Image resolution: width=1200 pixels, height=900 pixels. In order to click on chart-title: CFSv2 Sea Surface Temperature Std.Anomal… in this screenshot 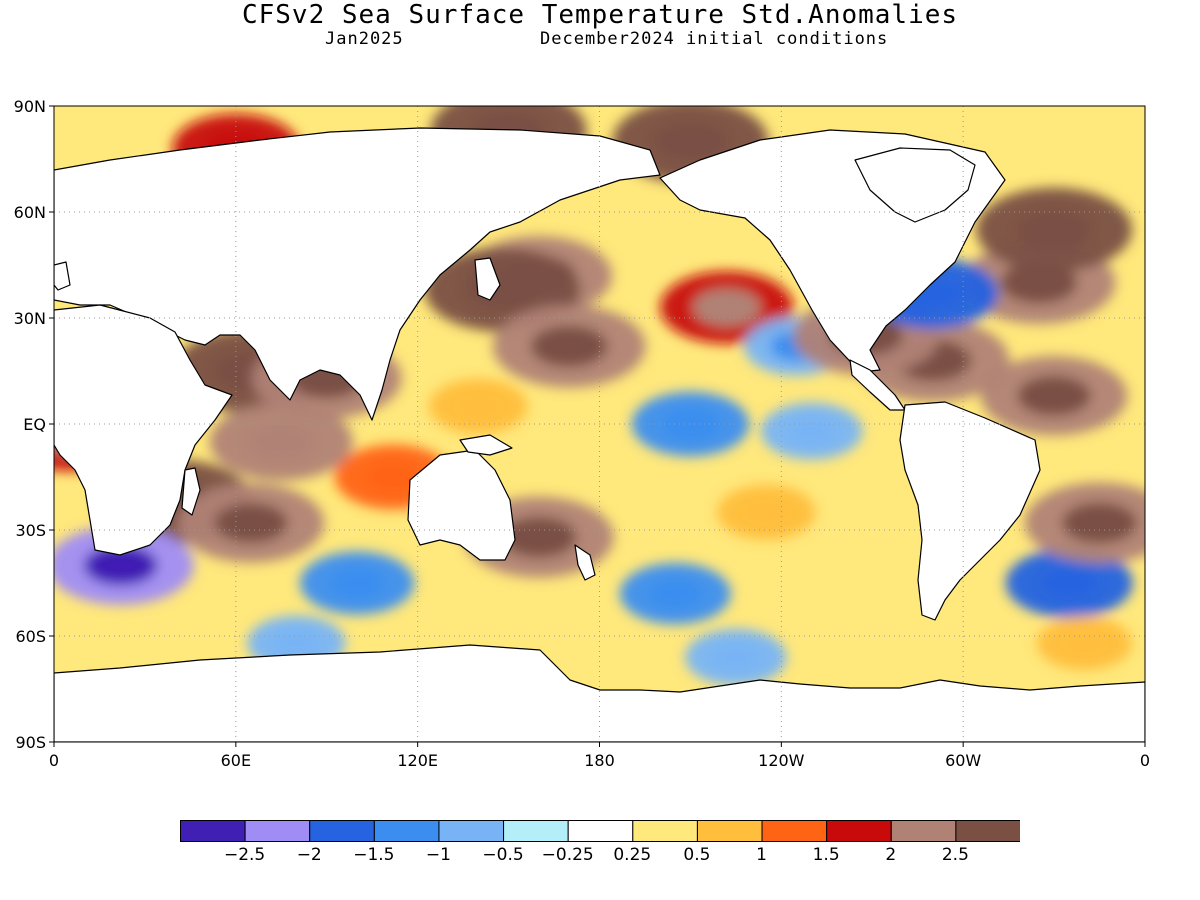, I will do `click(600, 15)`.